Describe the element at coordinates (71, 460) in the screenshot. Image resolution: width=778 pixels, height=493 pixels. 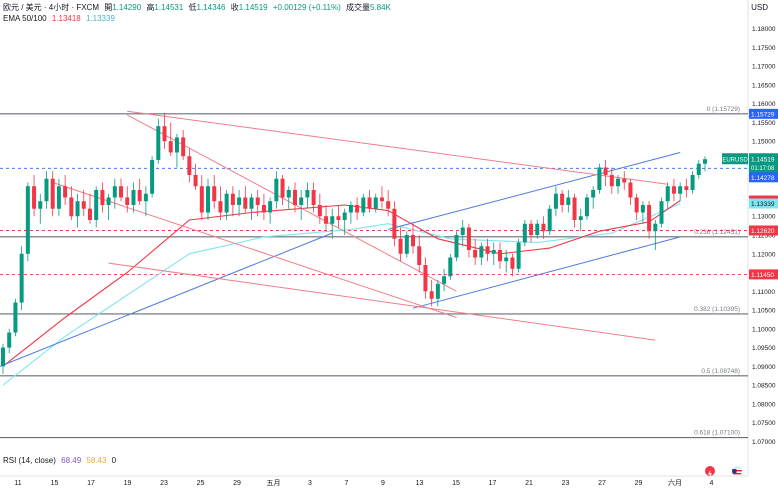
I see `rsi-value-1: 68.49` at that location.